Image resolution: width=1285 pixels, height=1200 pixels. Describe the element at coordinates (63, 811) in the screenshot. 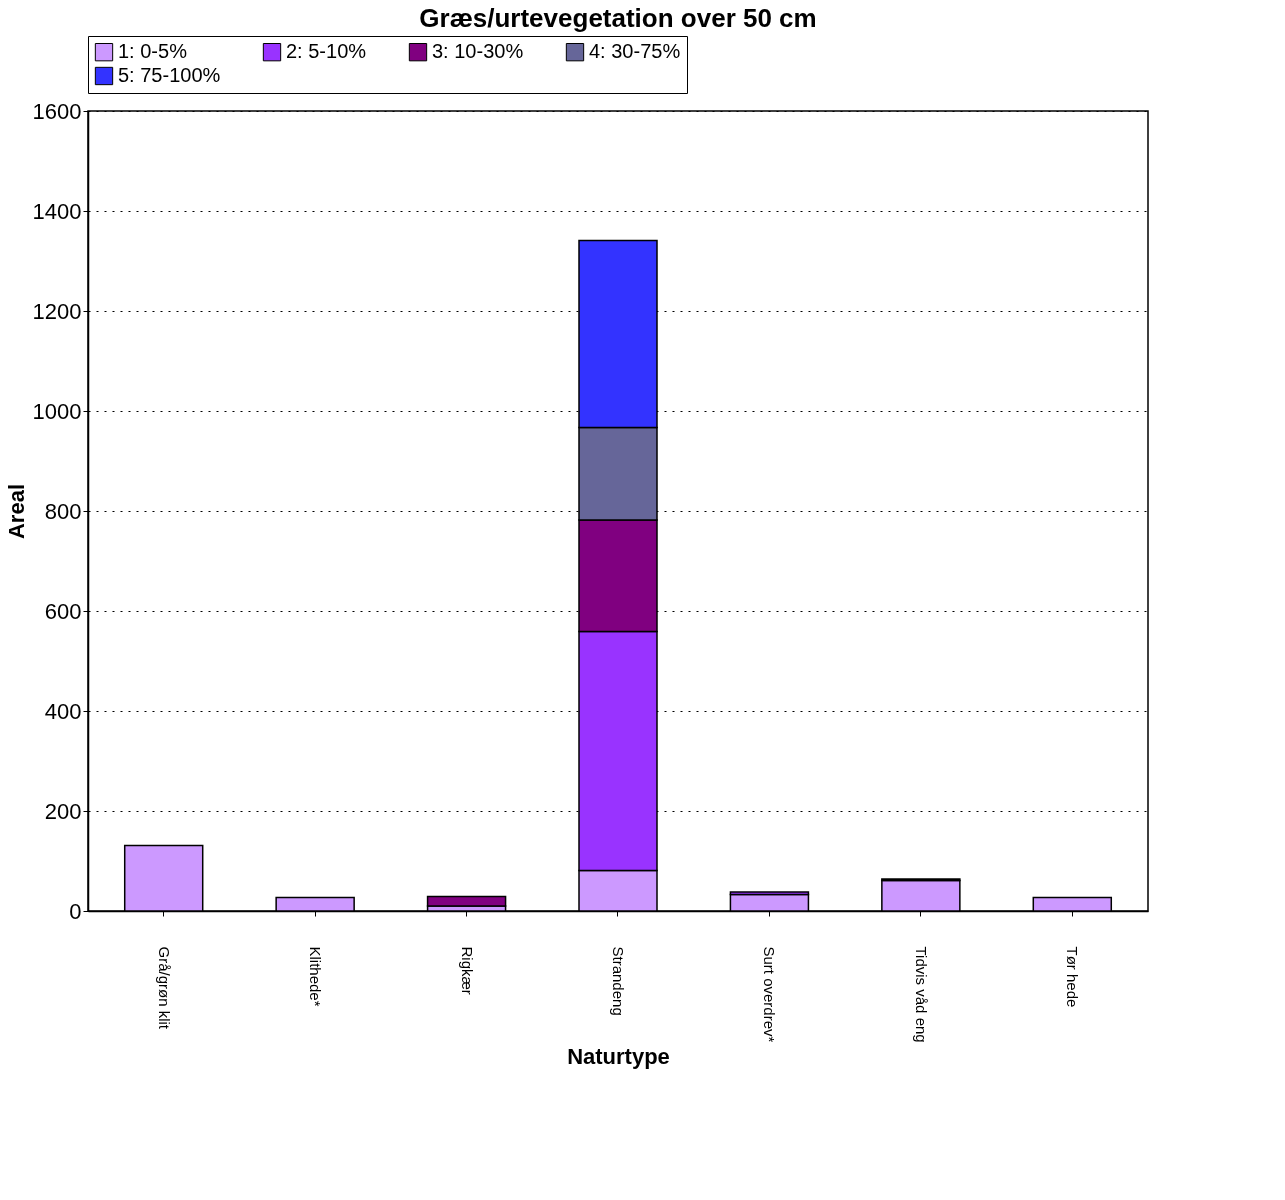

I see `y-tick-label: 200` at that location.